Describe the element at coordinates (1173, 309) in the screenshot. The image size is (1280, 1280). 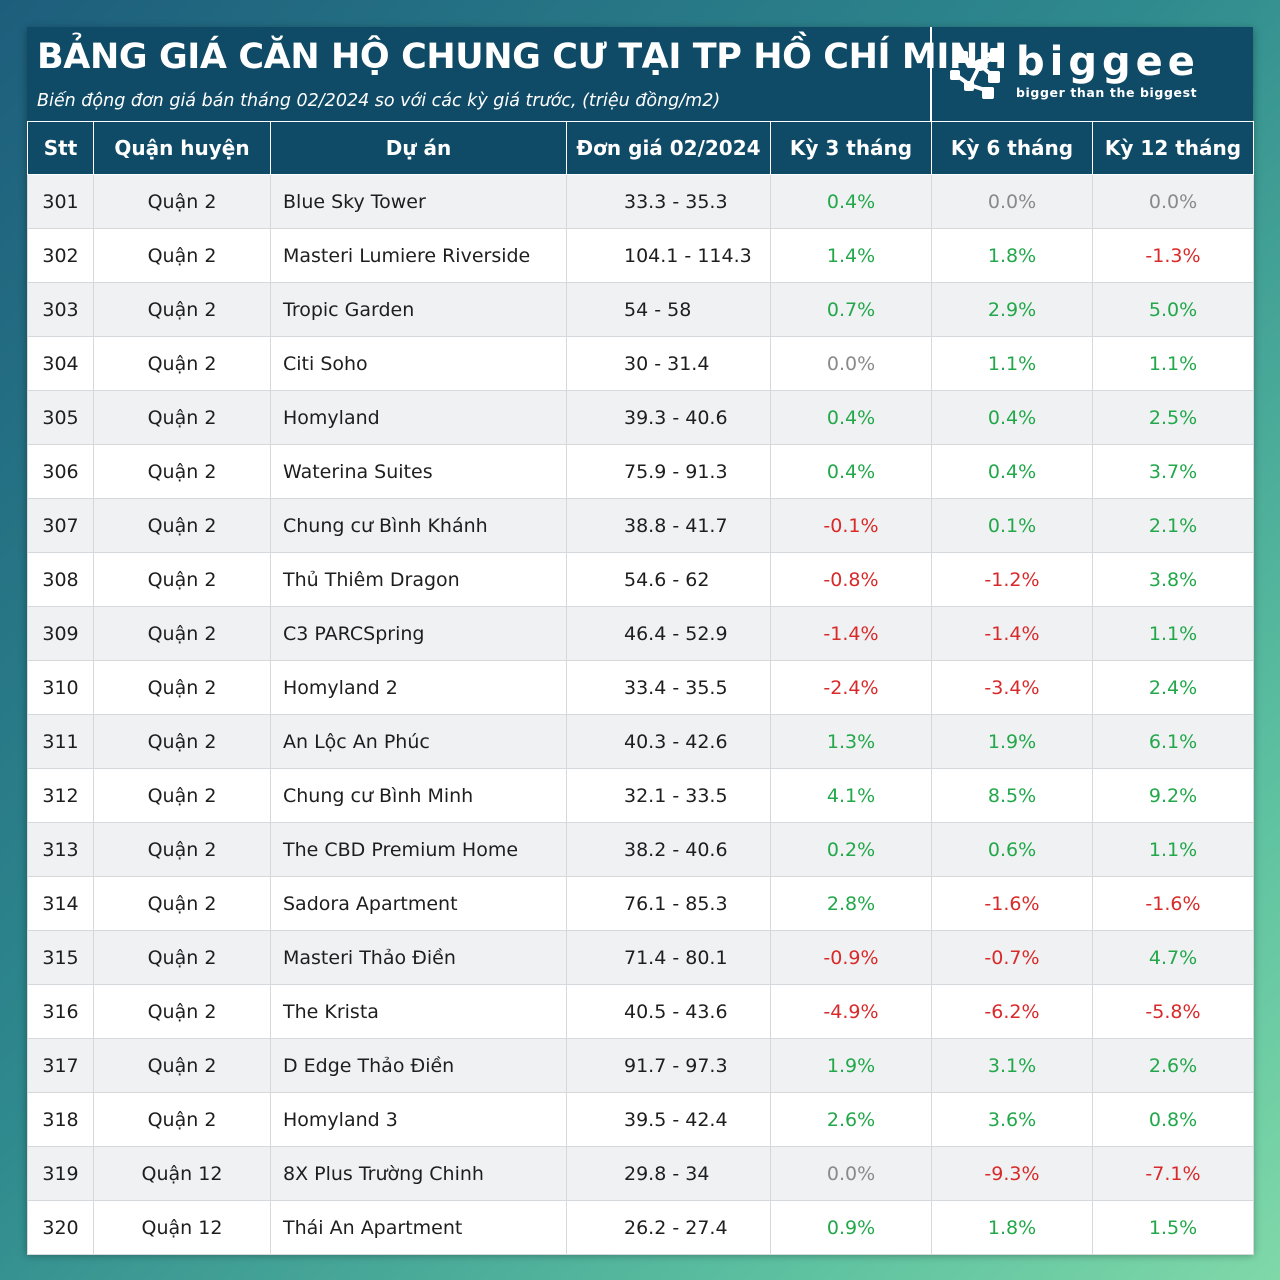
I see `cell-change-12m: 5.0%` at that location.